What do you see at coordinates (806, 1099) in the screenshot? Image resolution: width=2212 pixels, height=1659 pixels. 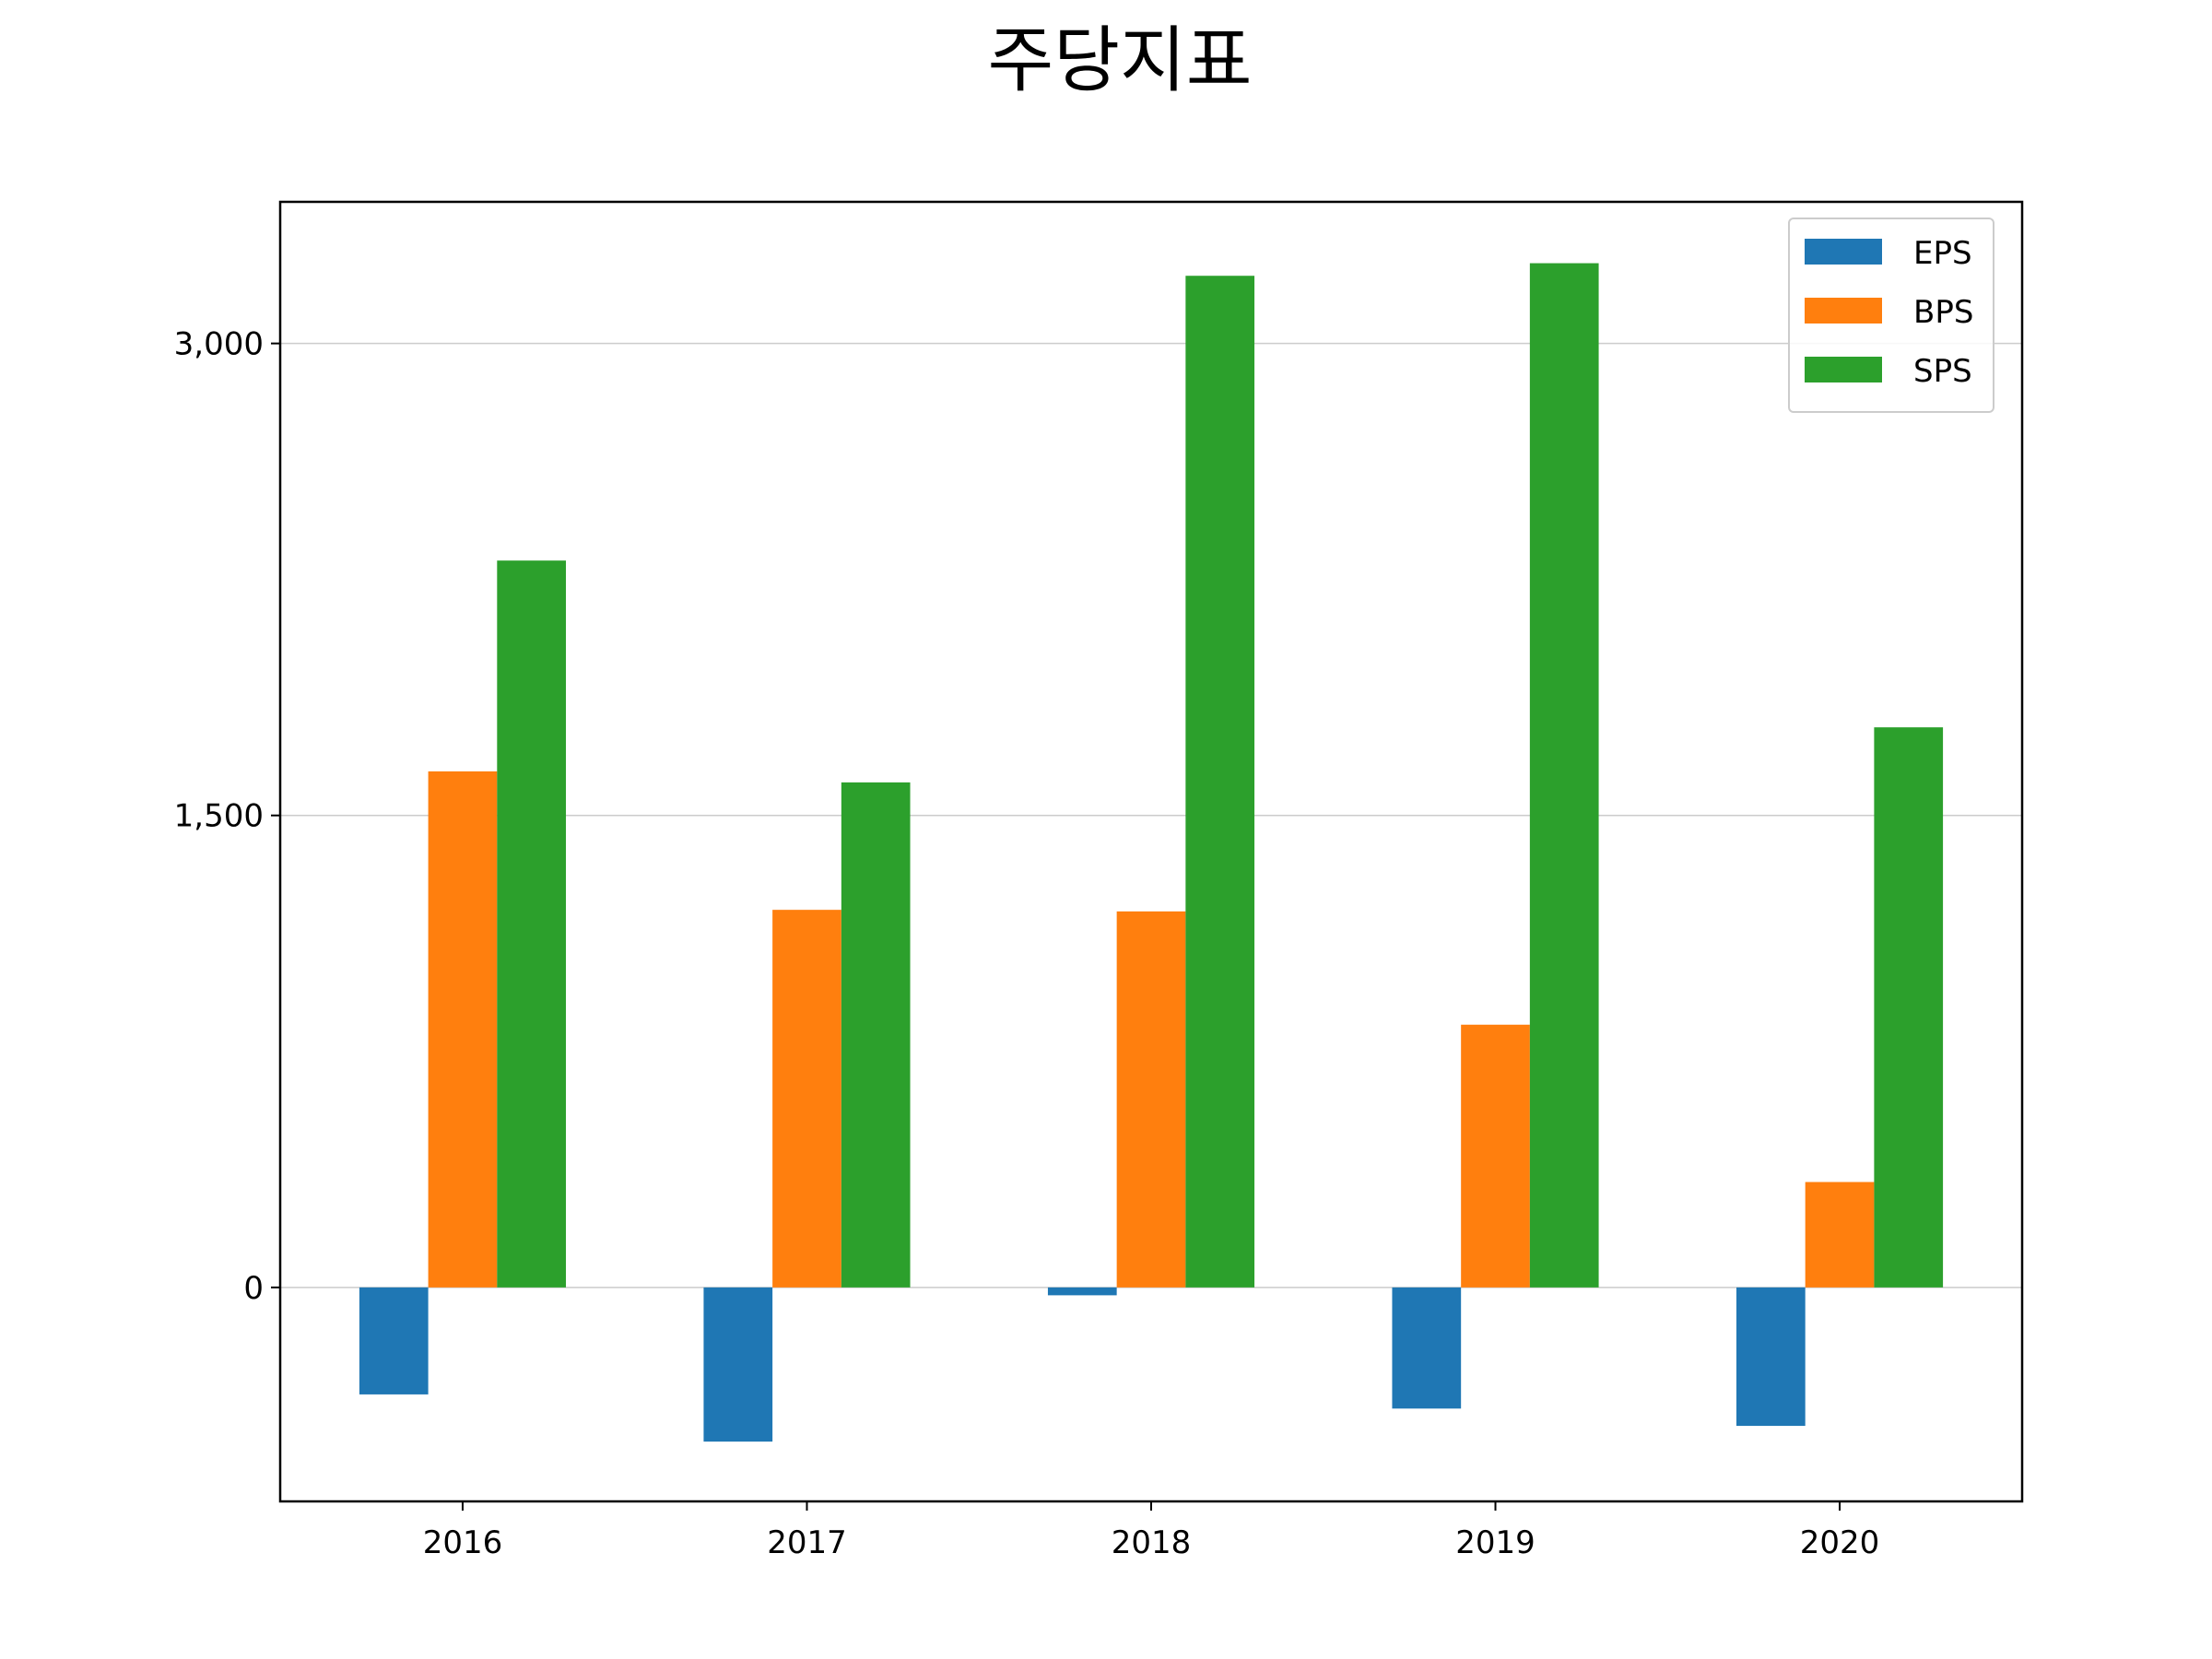 I see `bar-bps-2017` at bounding box center [806, 1099].